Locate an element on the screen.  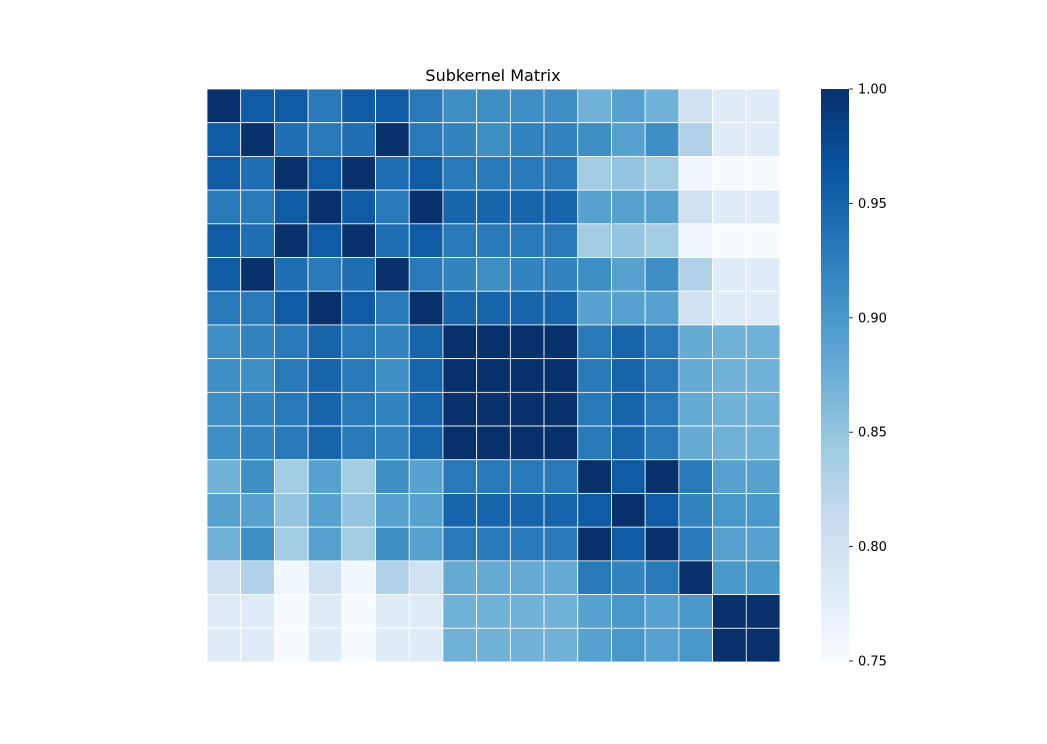
heatmap-cell-r4-c5 is located at coordinates (392, 240).